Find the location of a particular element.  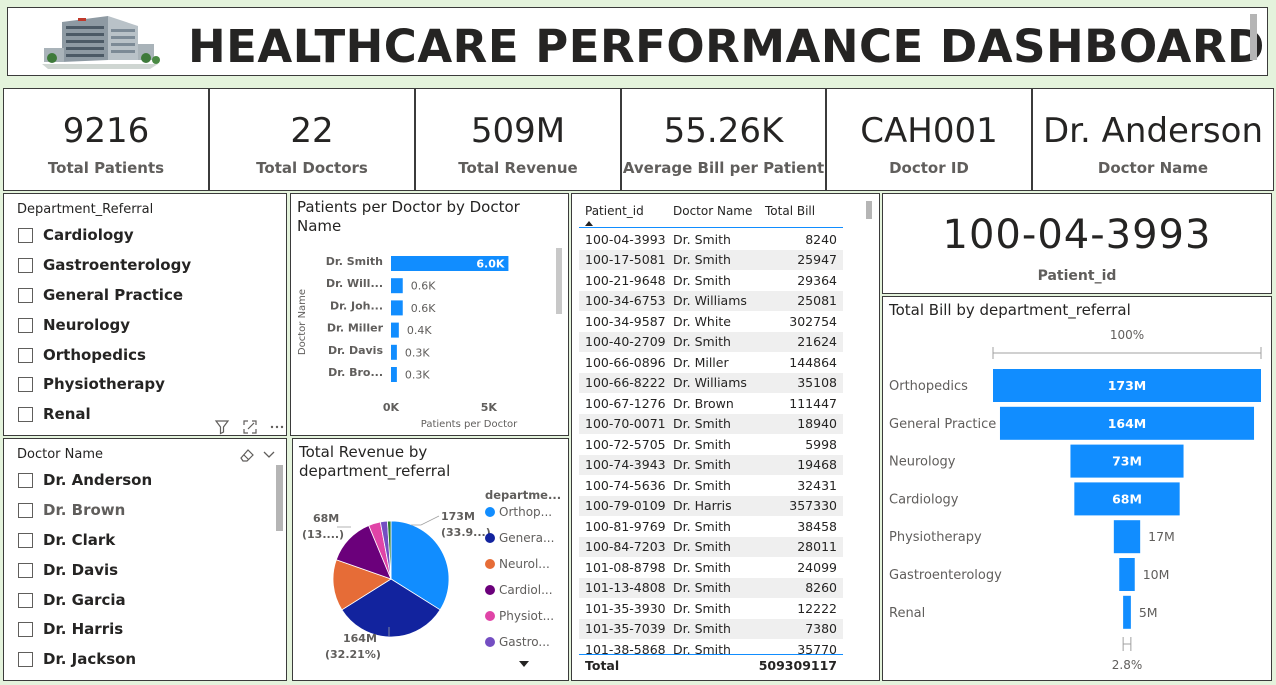

table-row: 100-81-9769 Dr. Smith 38458 is located at coordinates (711, 526).